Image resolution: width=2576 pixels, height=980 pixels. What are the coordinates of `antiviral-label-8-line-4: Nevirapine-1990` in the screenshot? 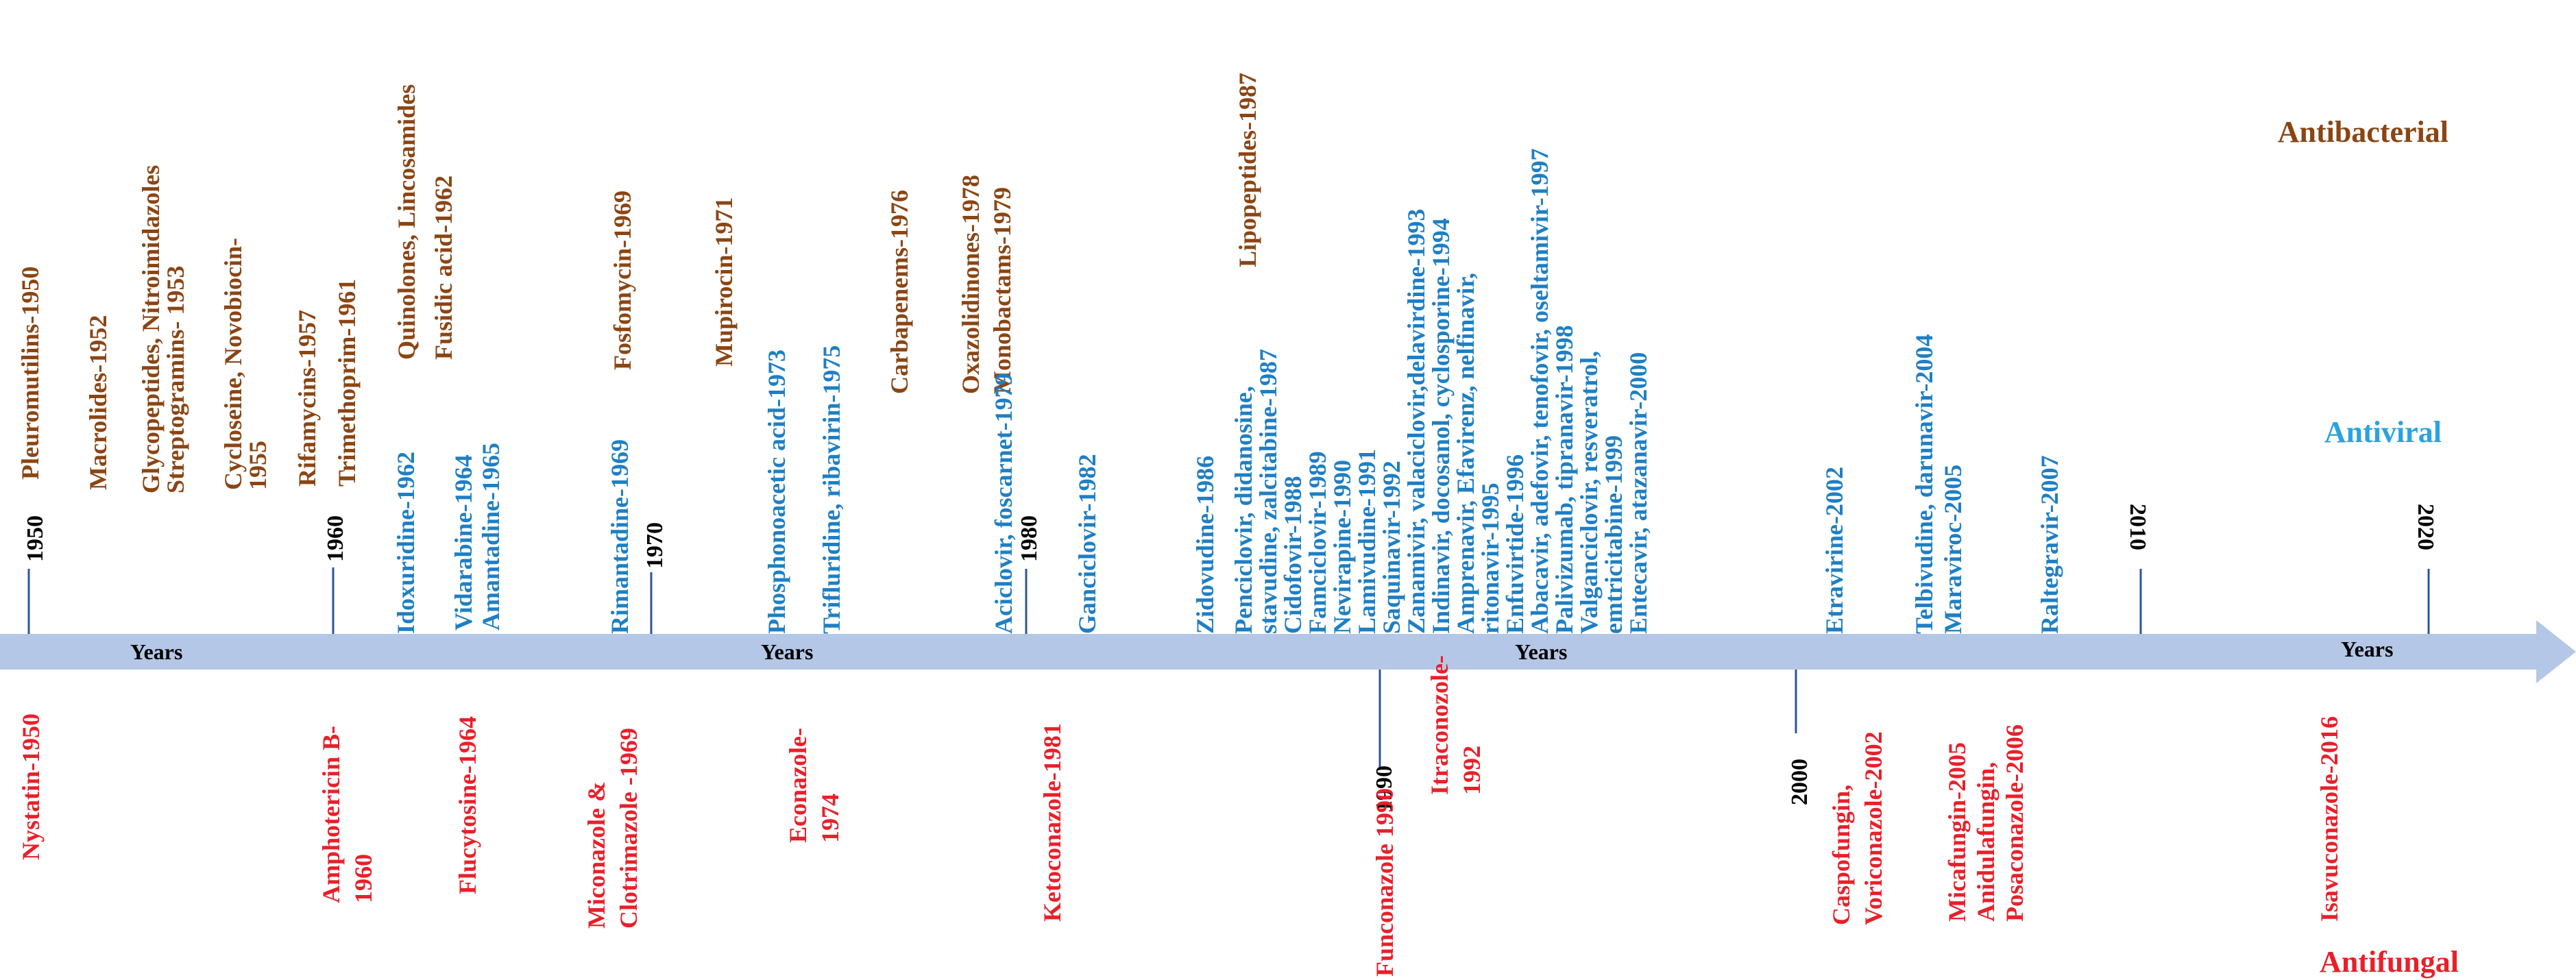 It's located at (1342, 547).